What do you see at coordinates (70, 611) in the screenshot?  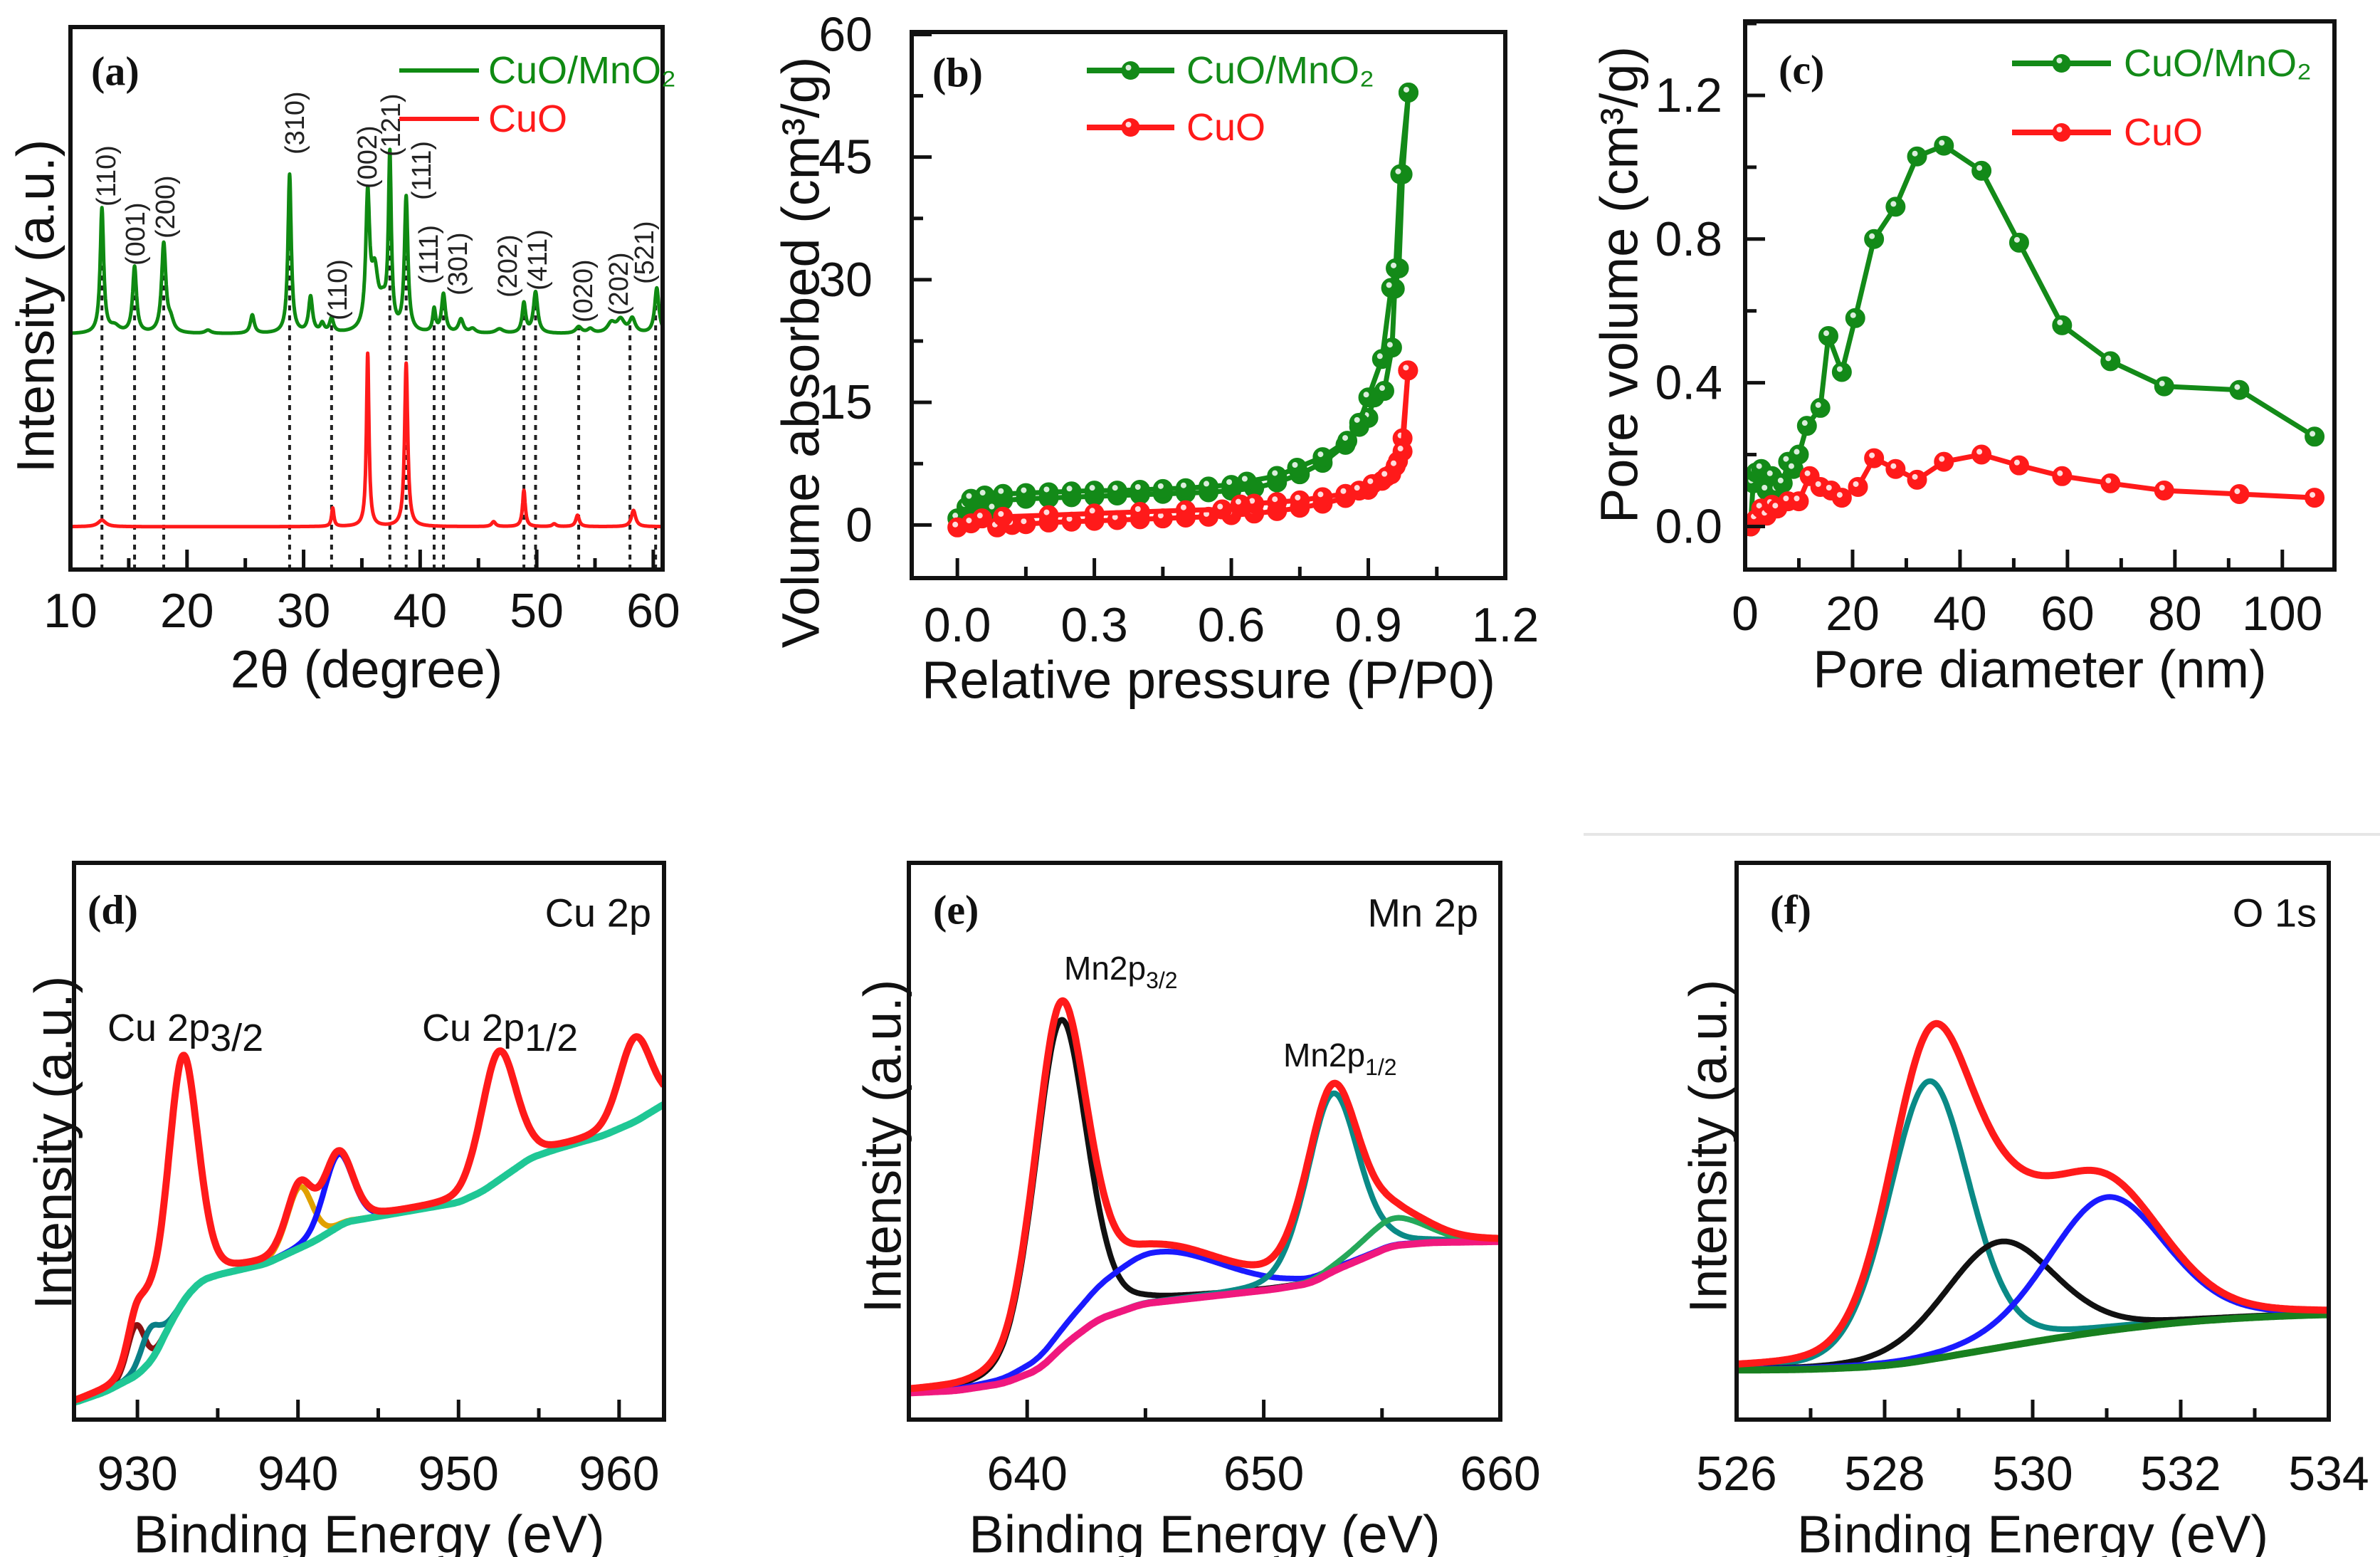 I see `x-tick-label: 10` at bounding box center [70, 611].